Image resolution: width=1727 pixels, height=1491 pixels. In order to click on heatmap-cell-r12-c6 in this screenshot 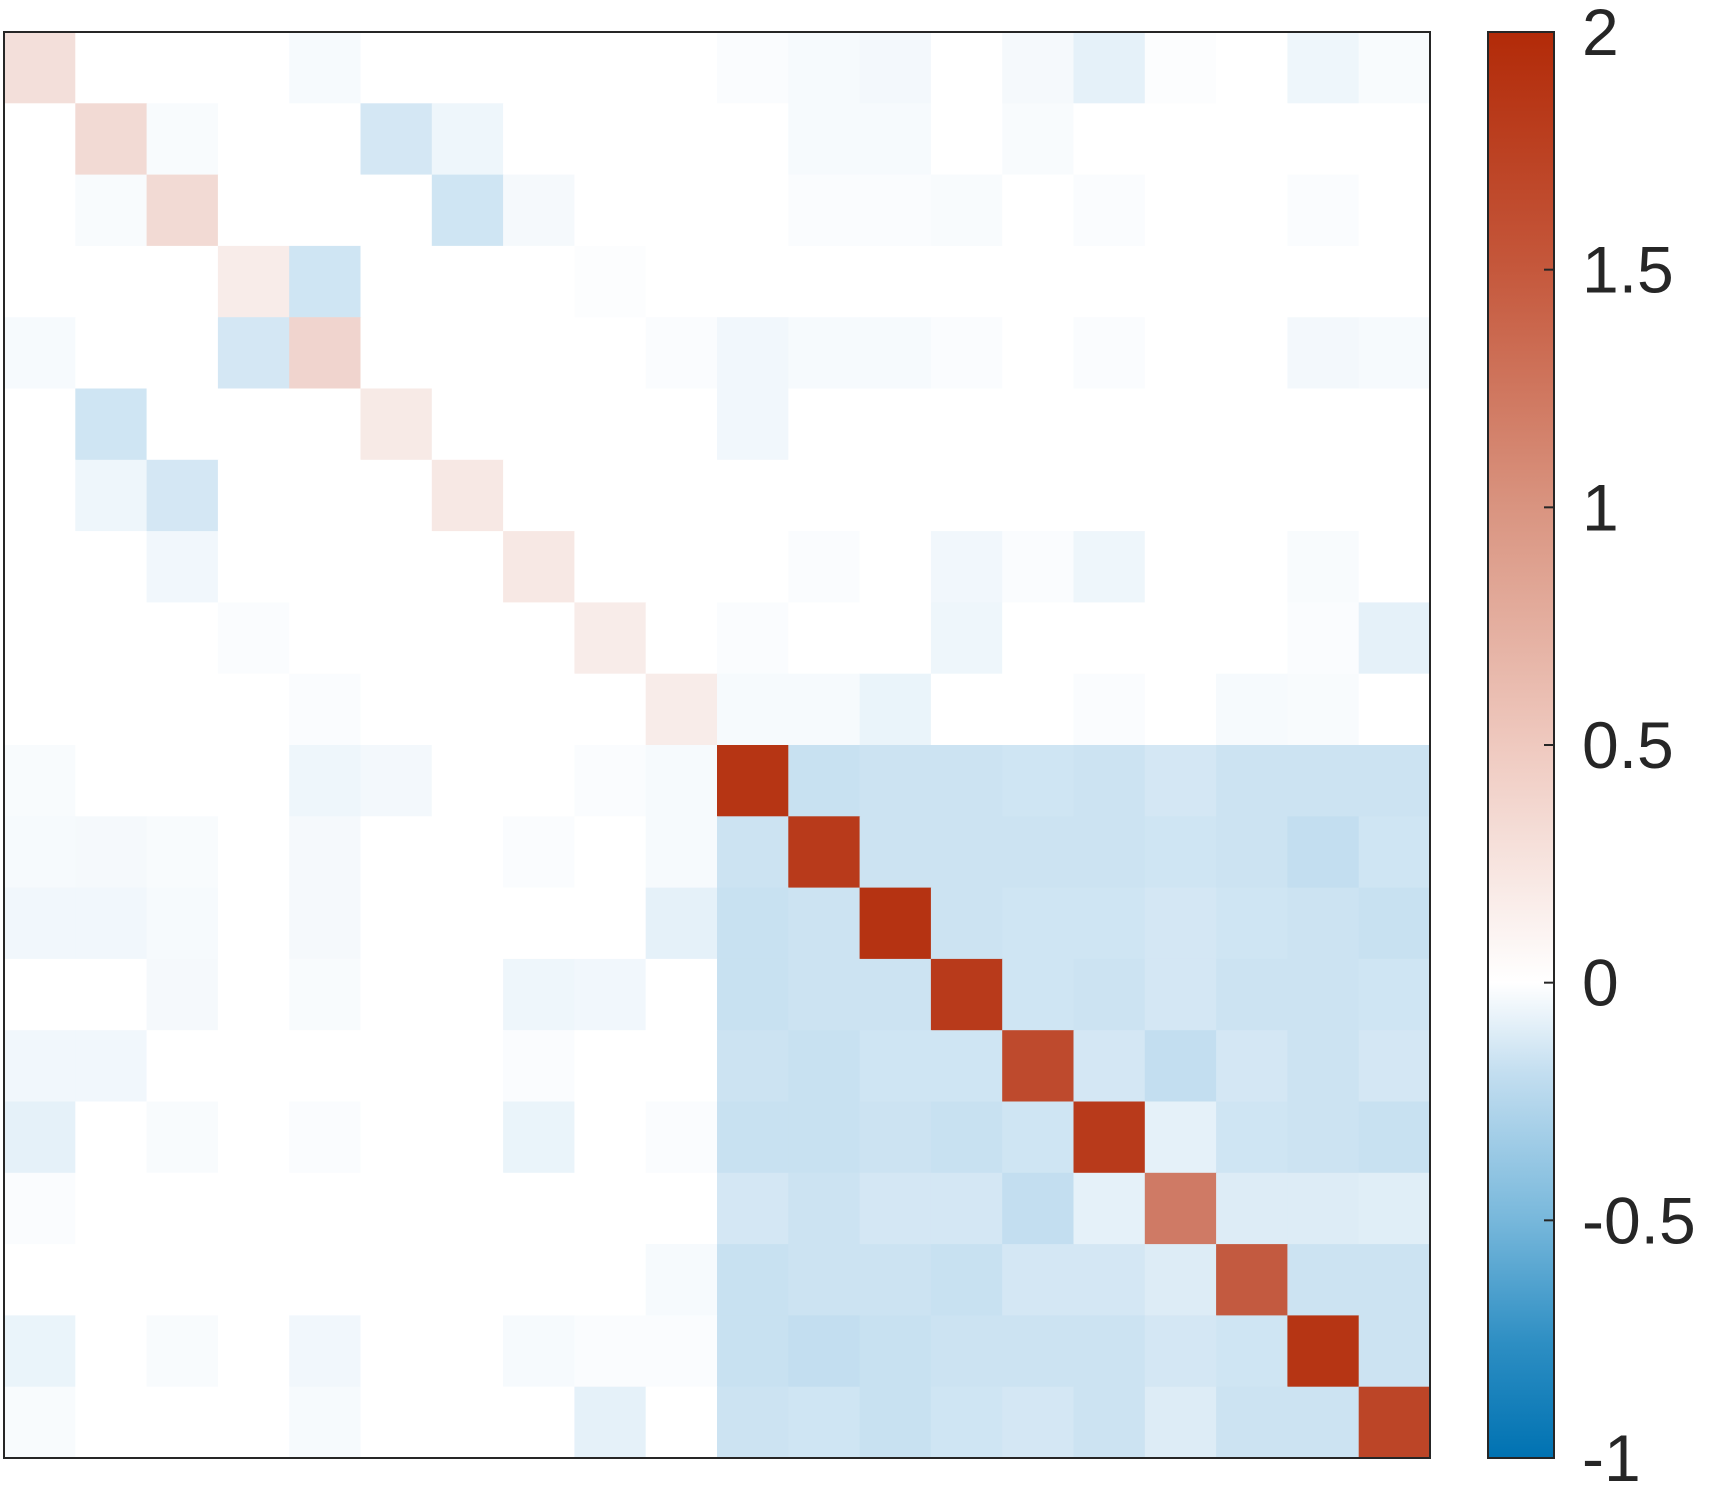, I will do `click(467, 923)`.